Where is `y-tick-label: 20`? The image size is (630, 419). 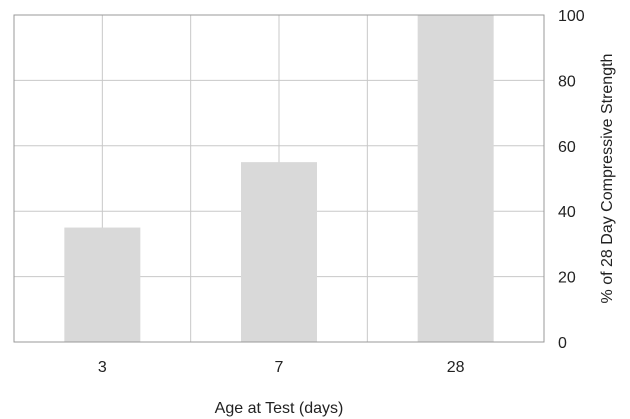
y-tick-label: 20 is located at coordinates (567, 278).